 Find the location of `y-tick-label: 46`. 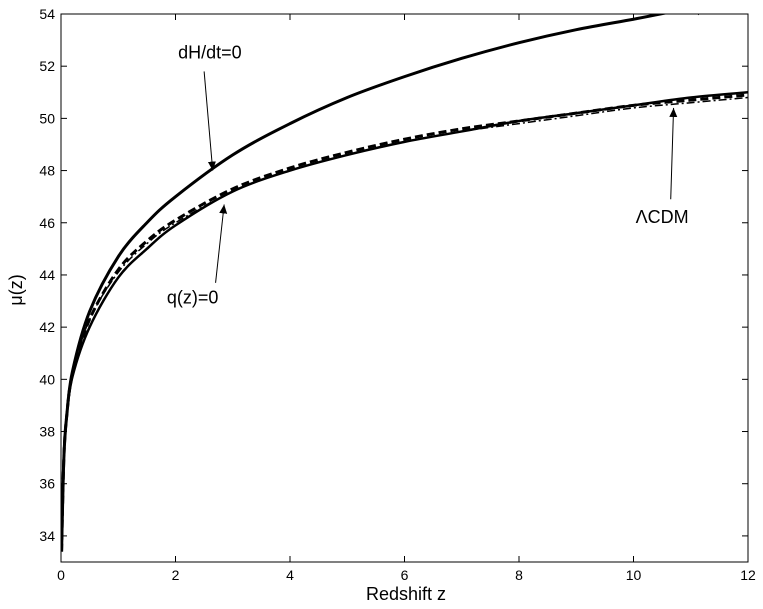

y-tick-label: 46 is located at coordinates (47, 223).